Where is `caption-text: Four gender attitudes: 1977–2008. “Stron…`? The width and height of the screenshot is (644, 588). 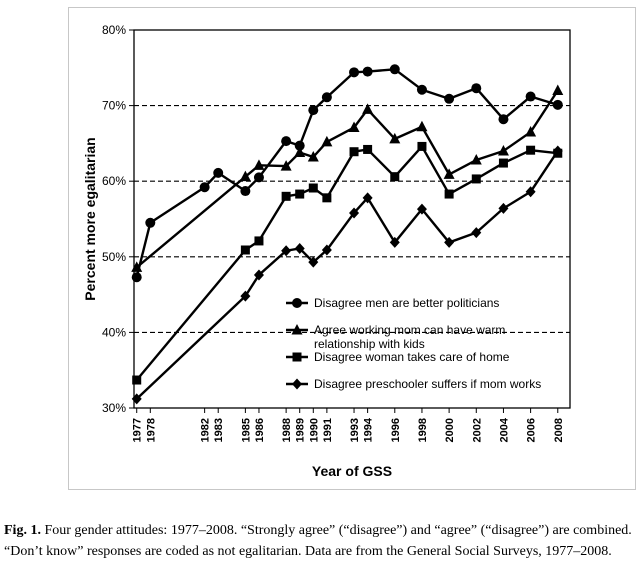 caption-text: Four gender attitudes: 1977–2008. “Stron… is located at coordinates (318, 541).